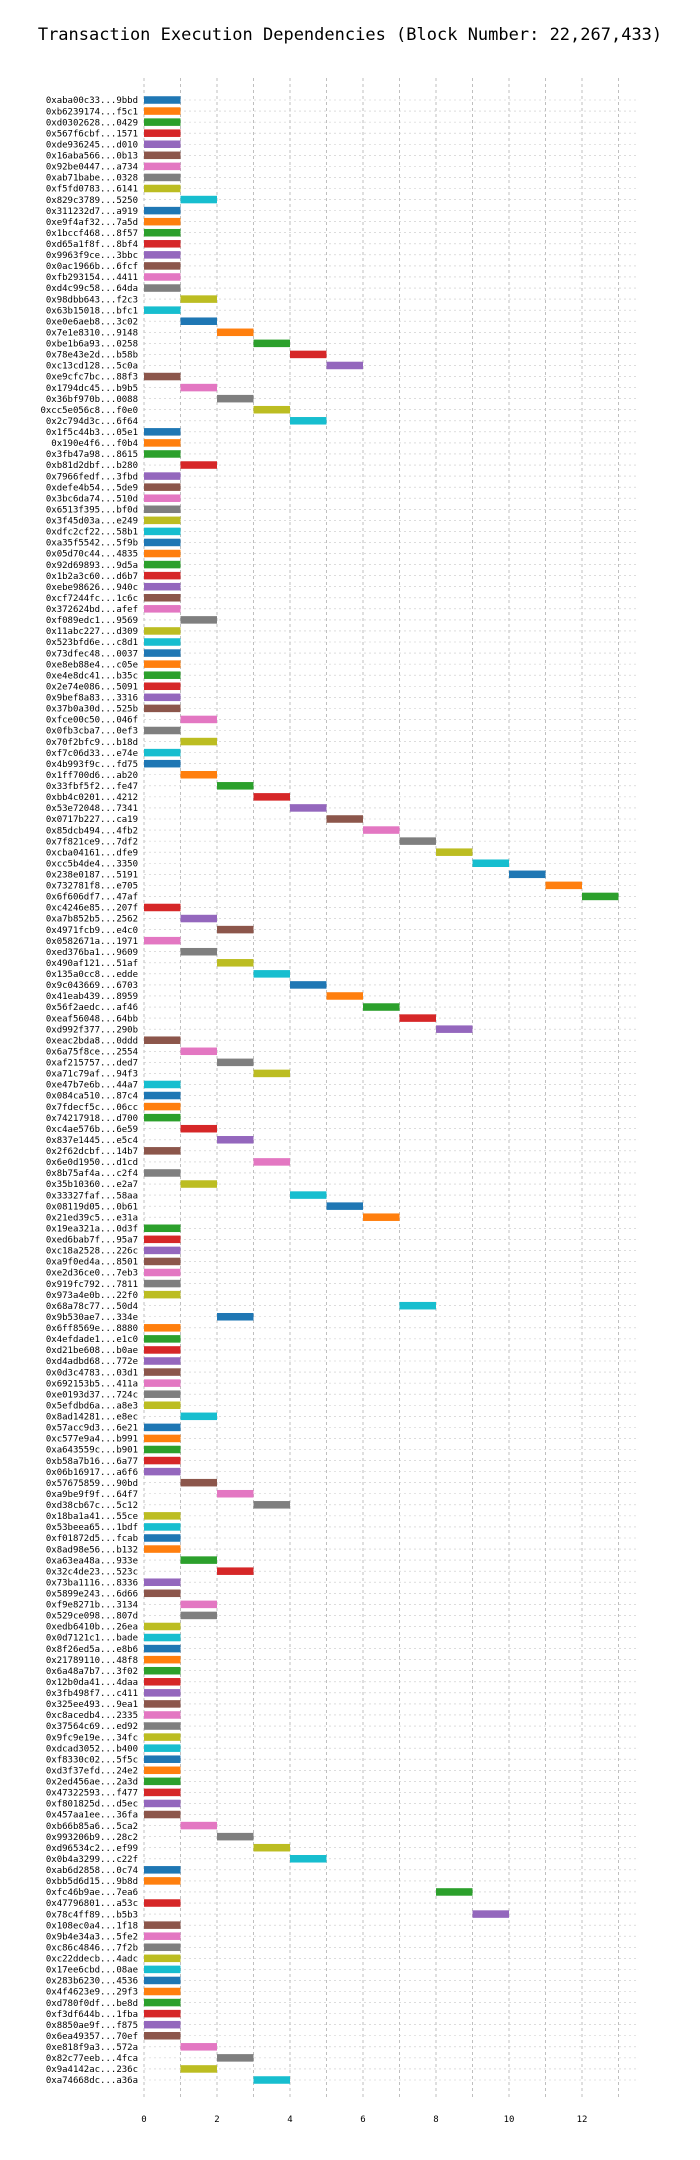 Image resolution: width=700 pixels, height=2160 pixels. What do you see at coordinates (92, 1395) in the screenshot?
I see `tx-label: 0xe0193d37...724c` at bounding box center [92, 1395].